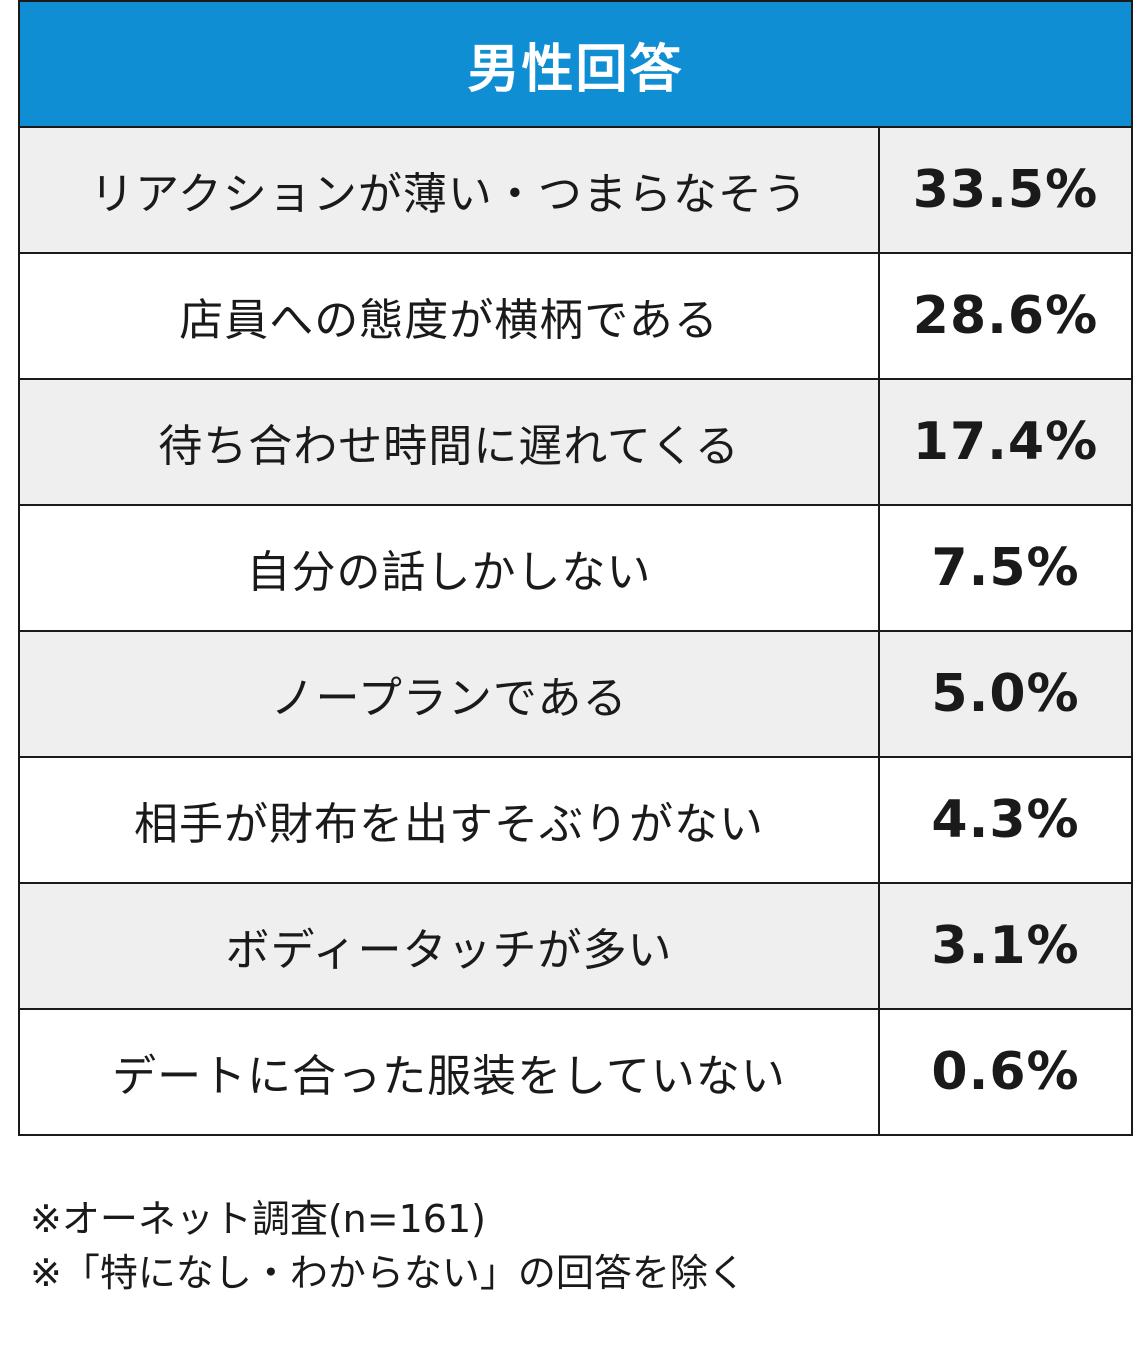 Image resolution: width=1135 pixels, height=1350 pixels. Describe the element at coordinates (575, 69) in the screenshot. I see `table-title: 男性回答` at that location.